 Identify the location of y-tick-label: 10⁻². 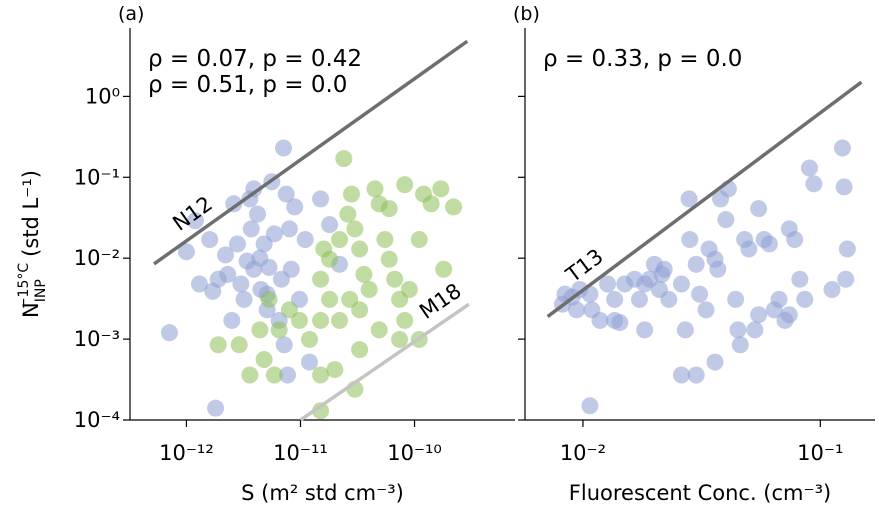
(97, 258).